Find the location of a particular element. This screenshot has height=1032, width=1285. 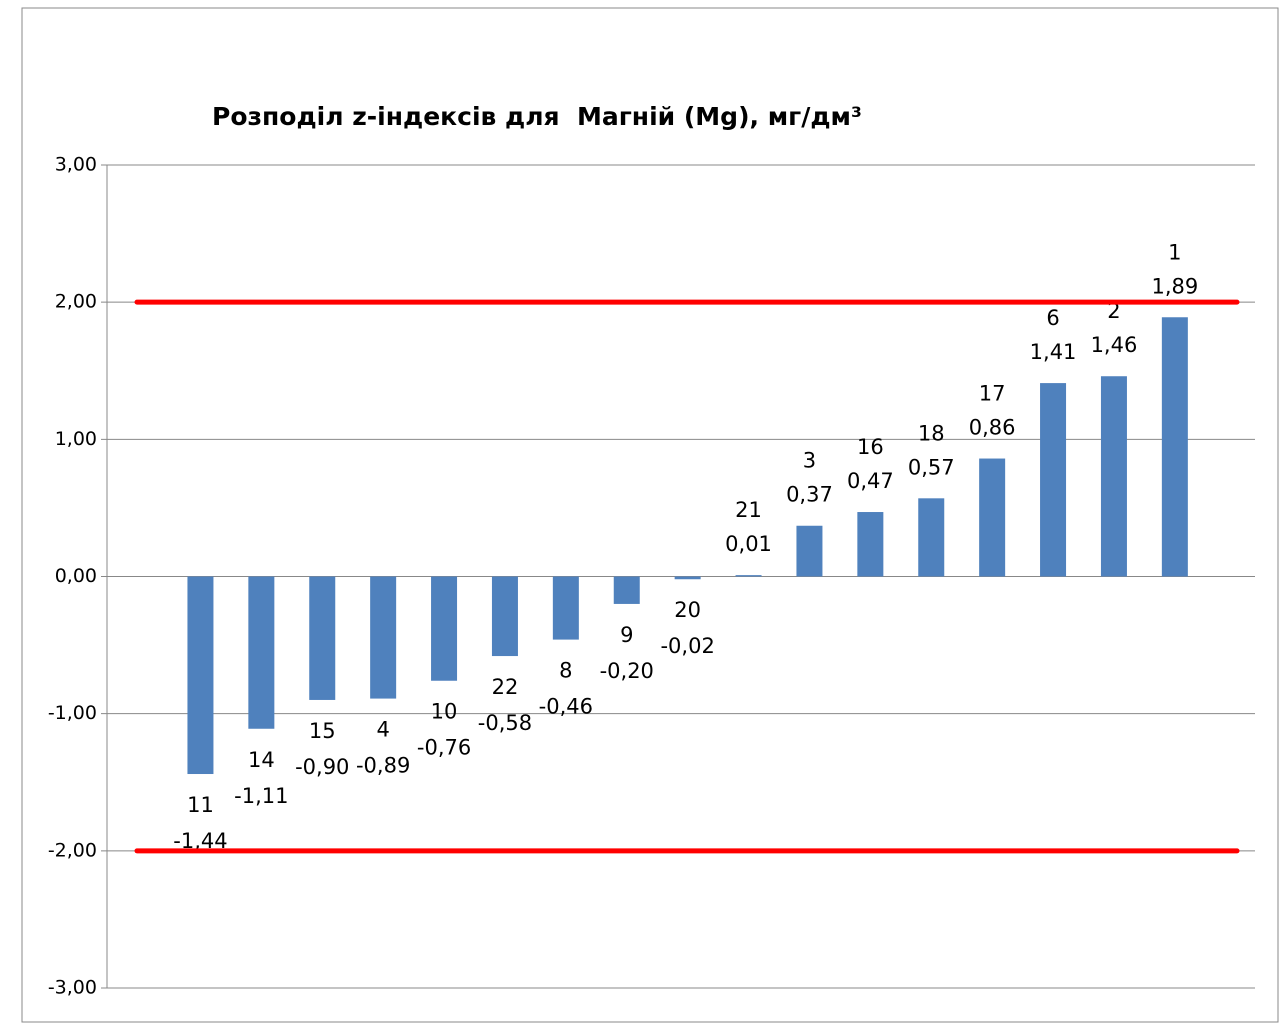

data-label-category: 14 is located at coordinates (261, 760).